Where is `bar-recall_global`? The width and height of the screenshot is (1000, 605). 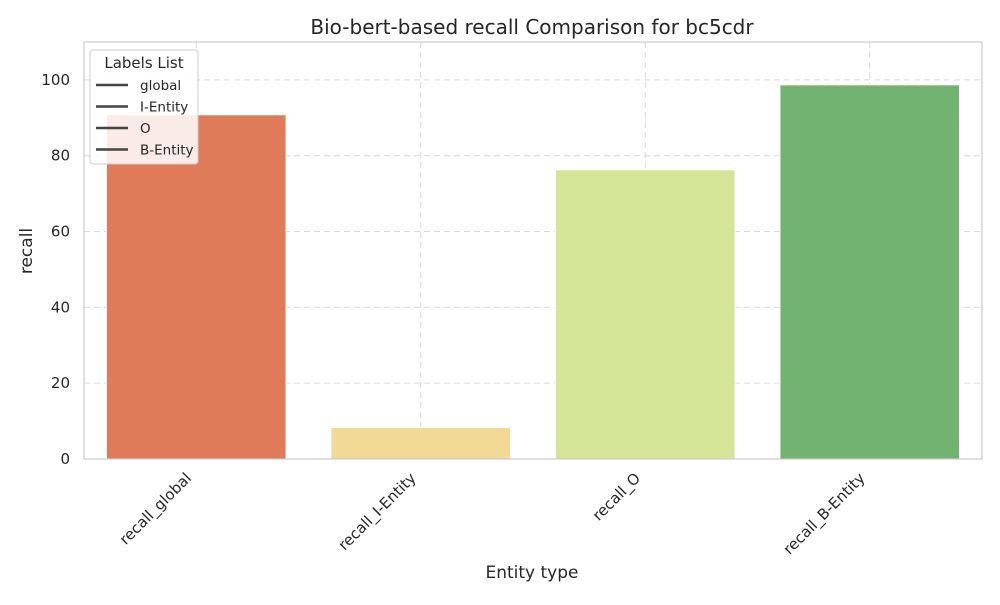 bar-recall_global is located at coordinates (196, 287).